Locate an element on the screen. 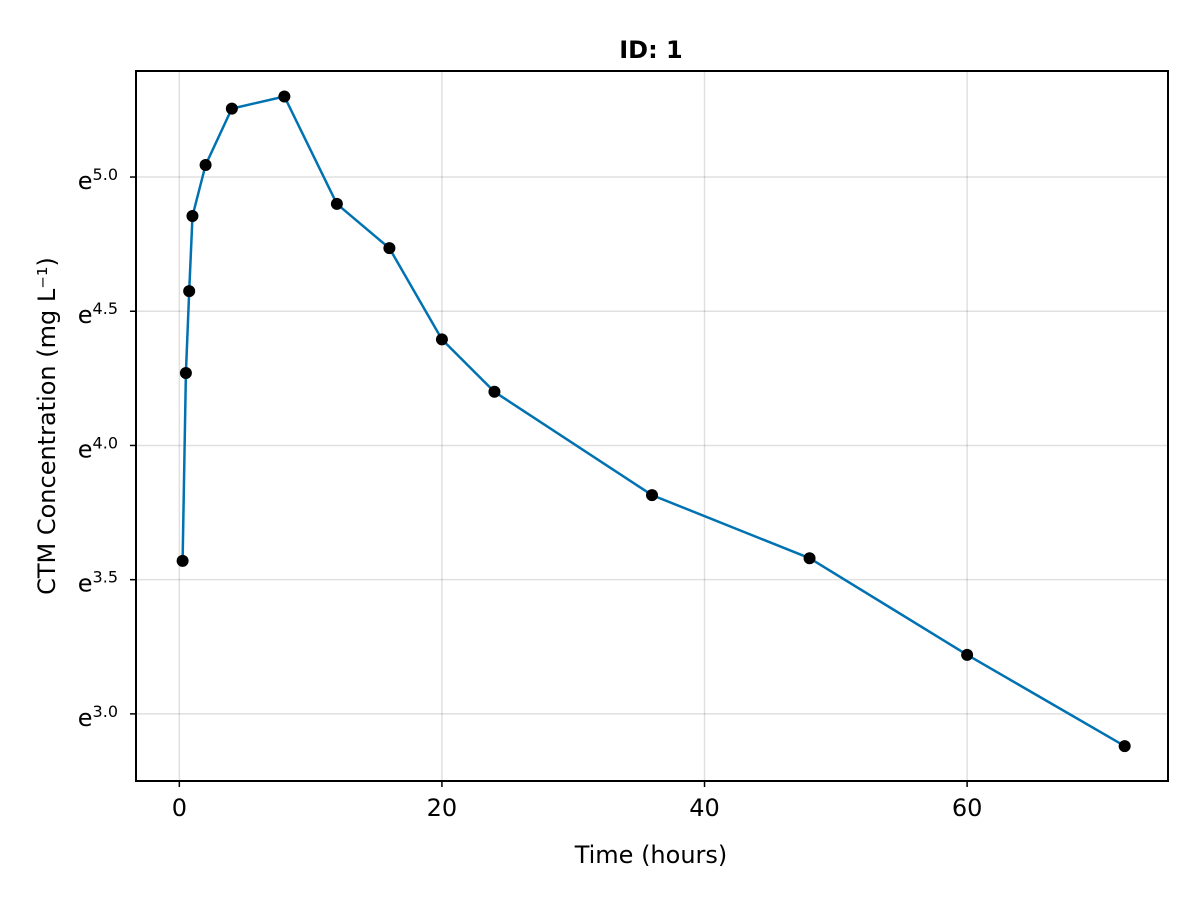 This screenshot has height=900, width=1200. y-tick-label: e3.0 is located at coordinates (98, 717).